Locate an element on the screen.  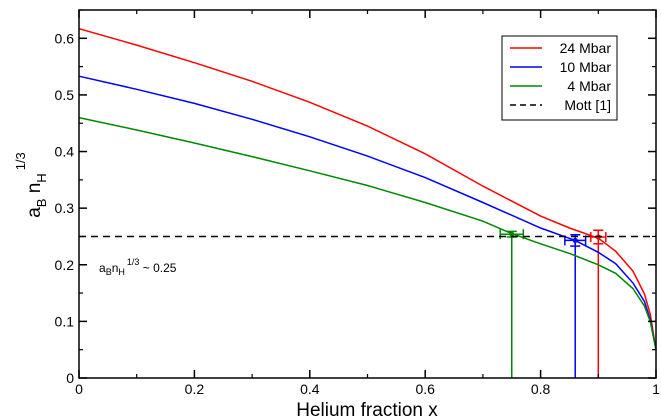
legend-box is located at coordinates (559, 78).